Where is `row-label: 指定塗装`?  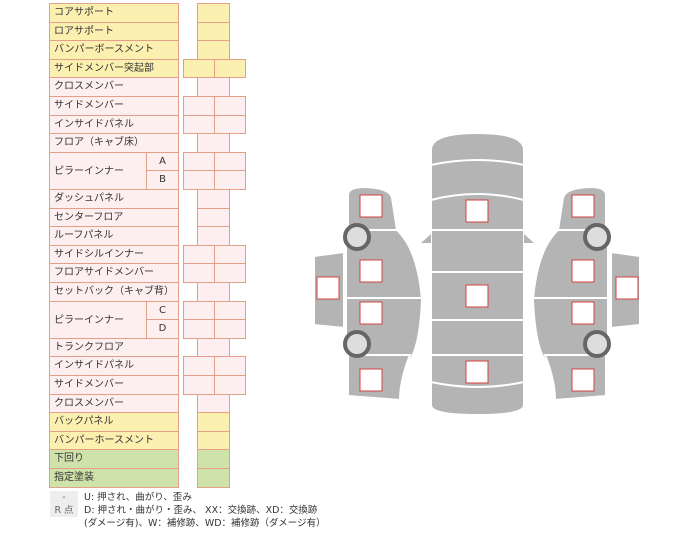 row-label: 指定塗装 is located at coordinates (114, 478).